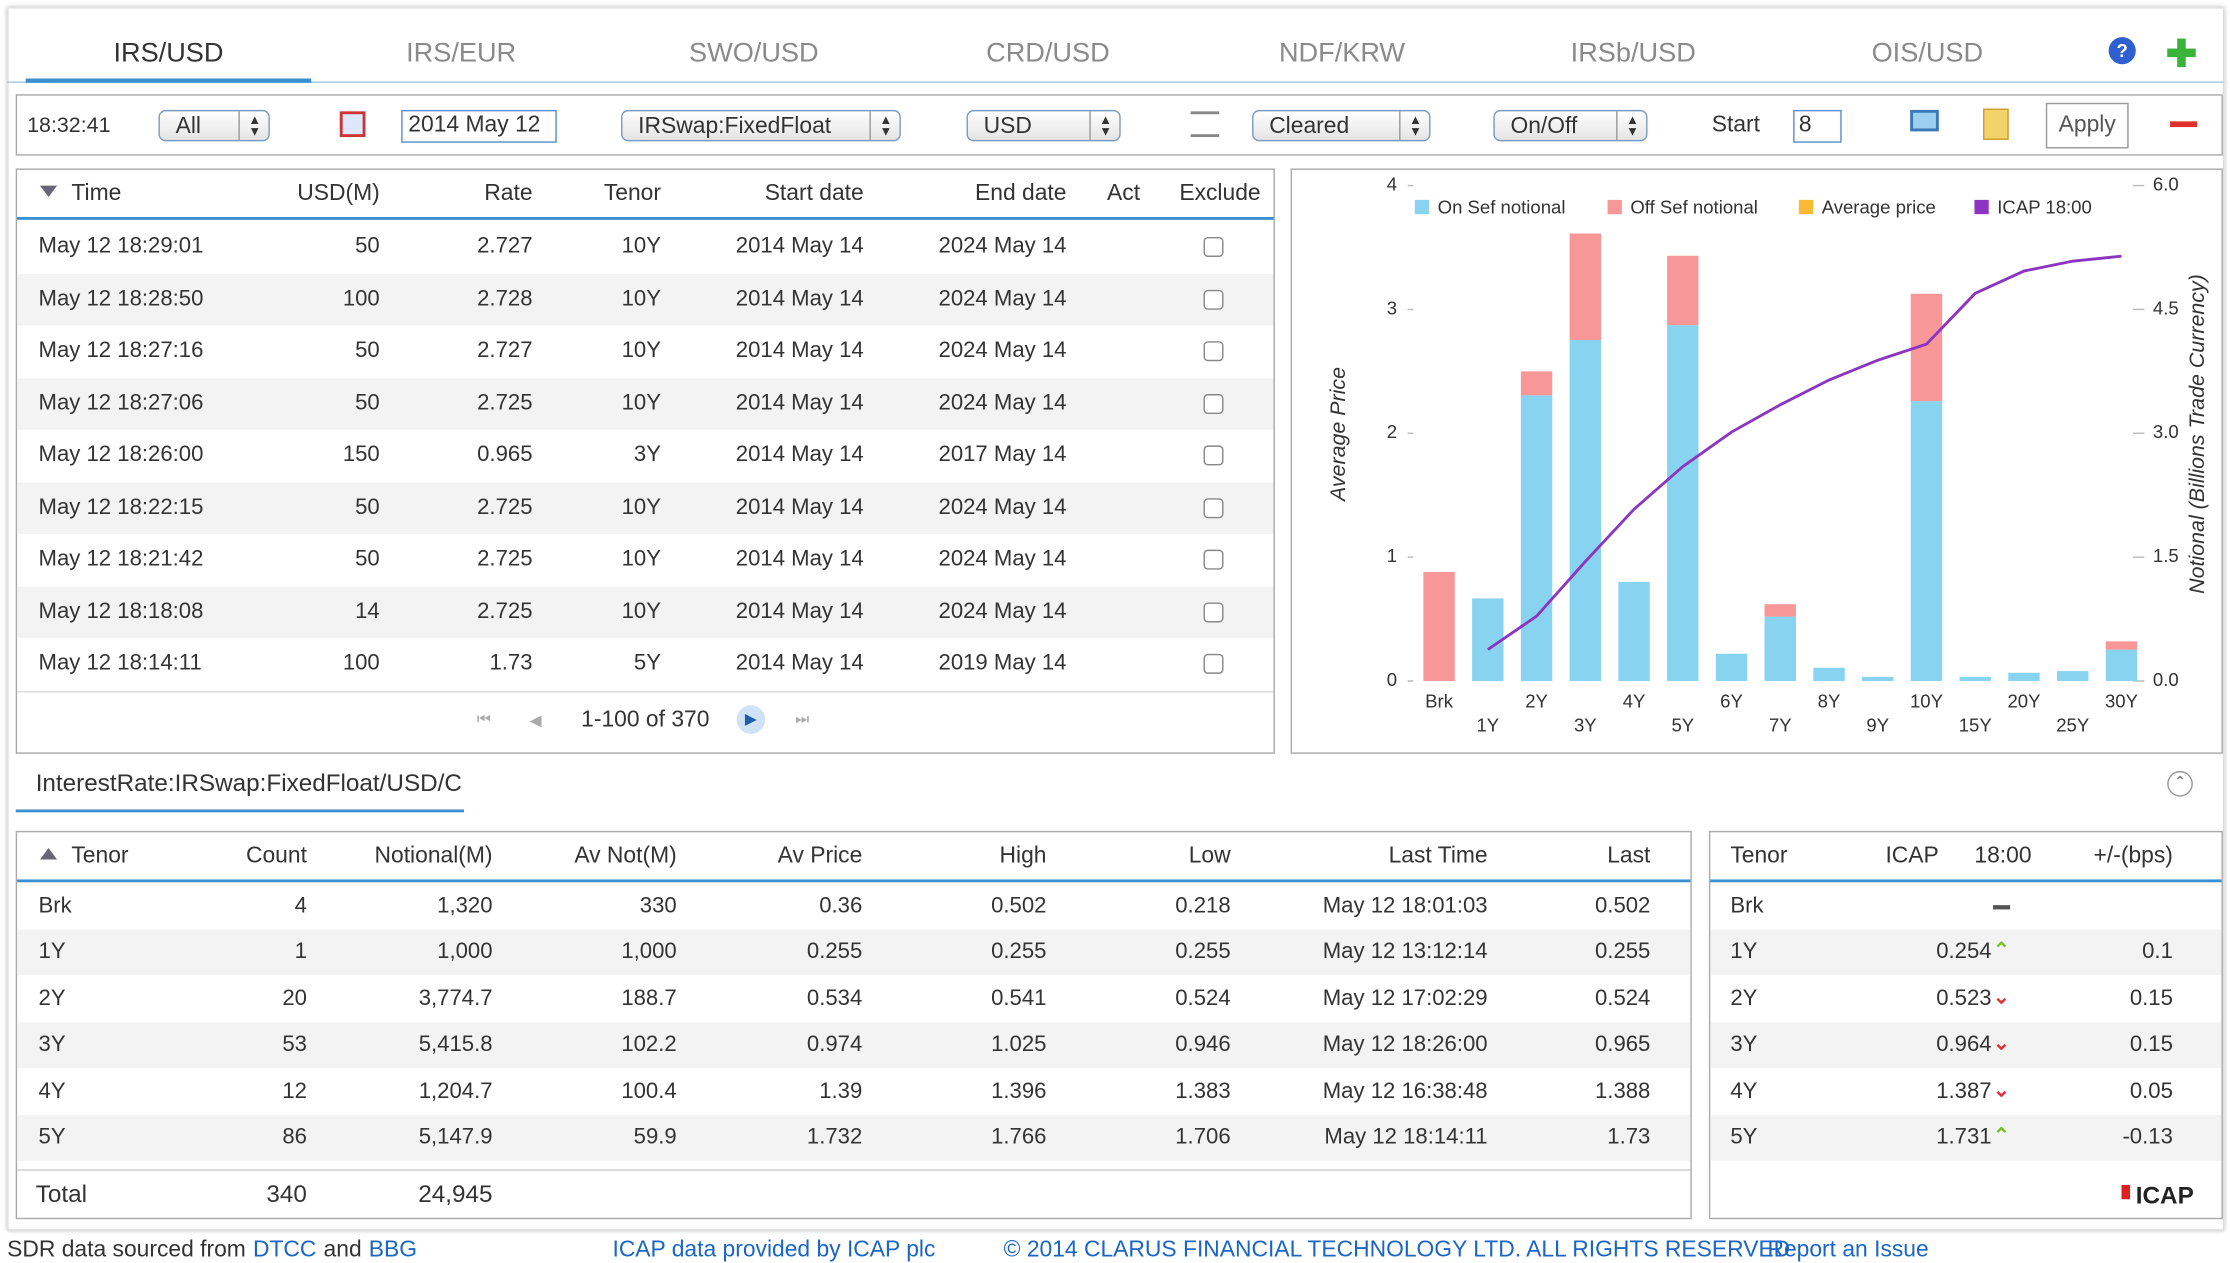 The width and height of the screenshot is (2230, 1263). I want to click on select-value: All, so click(188, 126).